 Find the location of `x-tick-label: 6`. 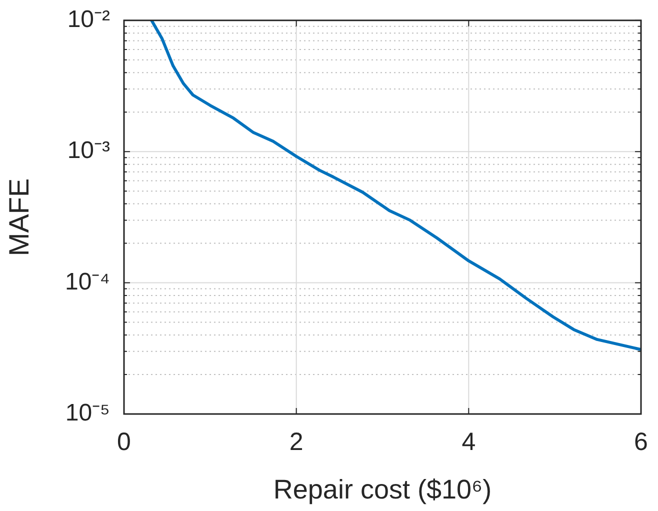

x-tick-label: 6 is located at coordinates (641, 442).